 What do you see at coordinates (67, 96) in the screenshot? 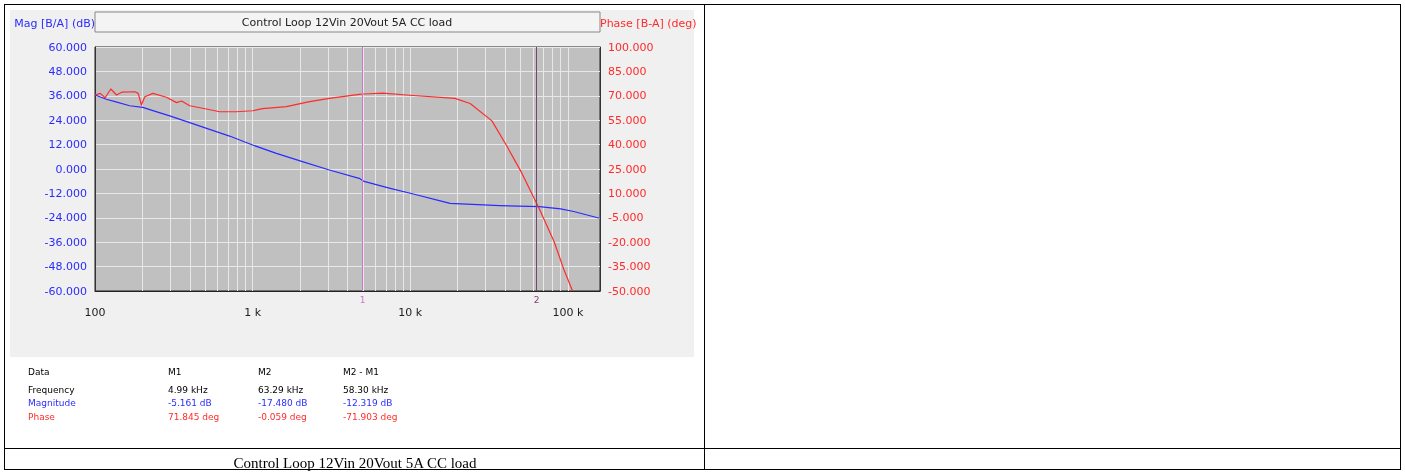
I see `y-tick-label: 36.000` at bounding box center [67, 96].